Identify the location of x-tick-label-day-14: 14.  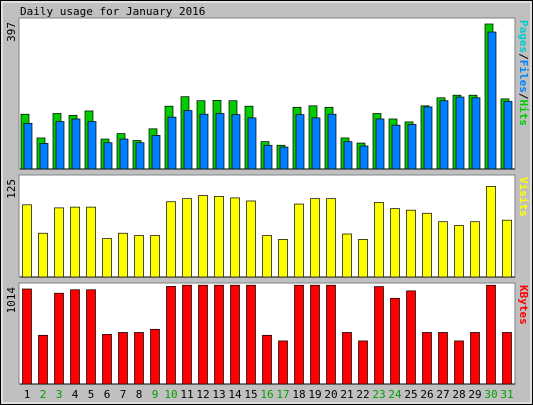
(235, 394).